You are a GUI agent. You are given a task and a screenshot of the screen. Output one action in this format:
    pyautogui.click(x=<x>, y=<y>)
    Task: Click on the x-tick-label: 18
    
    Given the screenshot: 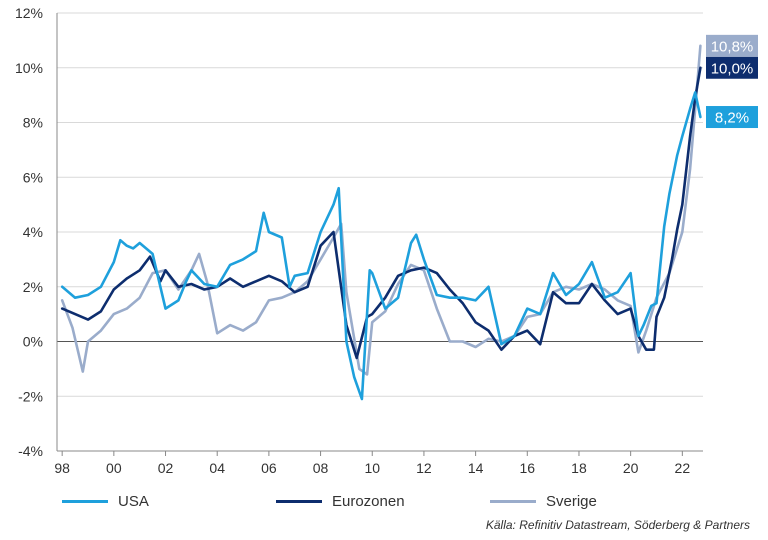 What is the action you would take?
    pyautogui.click(x=579, y=468)
    